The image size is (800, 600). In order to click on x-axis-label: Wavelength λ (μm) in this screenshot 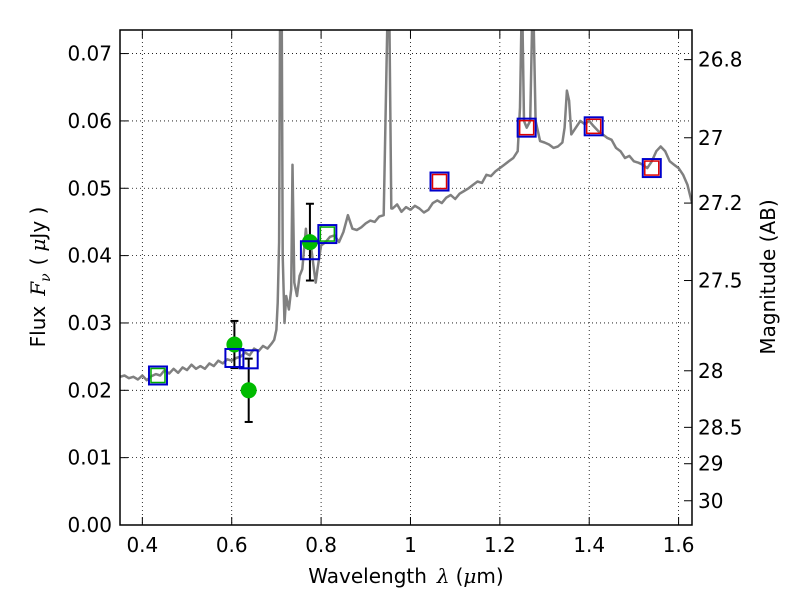, I will do `click(405, 576)`.